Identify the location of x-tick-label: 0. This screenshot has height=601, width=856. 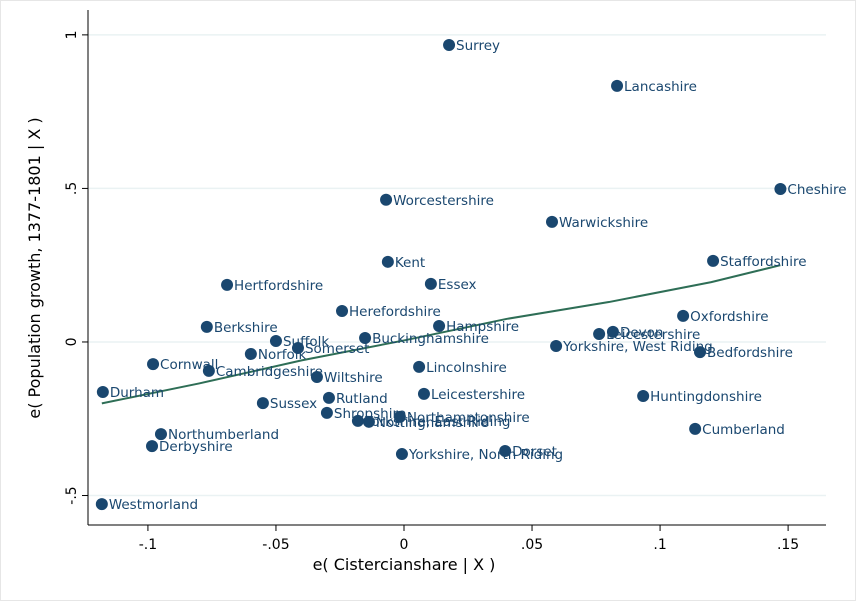
(404, 545).